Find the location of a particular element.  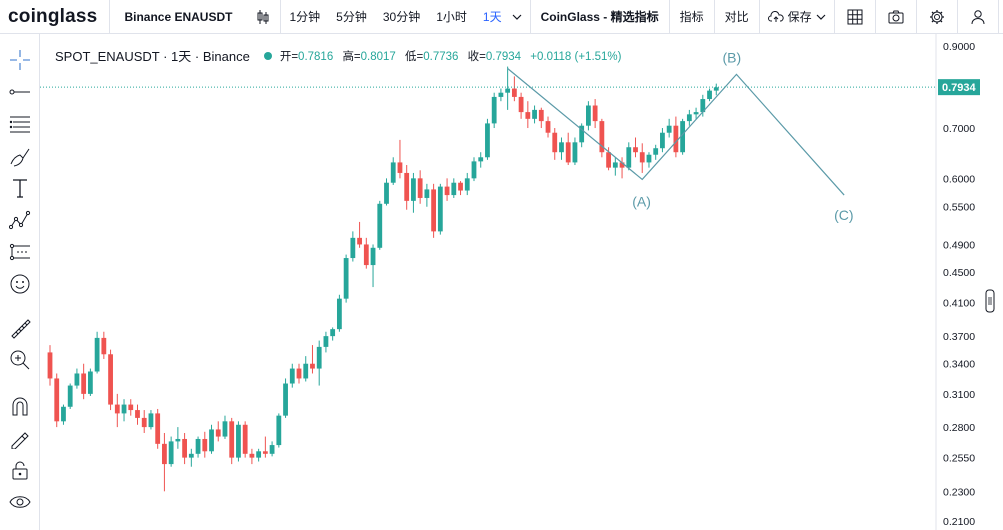

layout-button is located at coordinates (855, 17).